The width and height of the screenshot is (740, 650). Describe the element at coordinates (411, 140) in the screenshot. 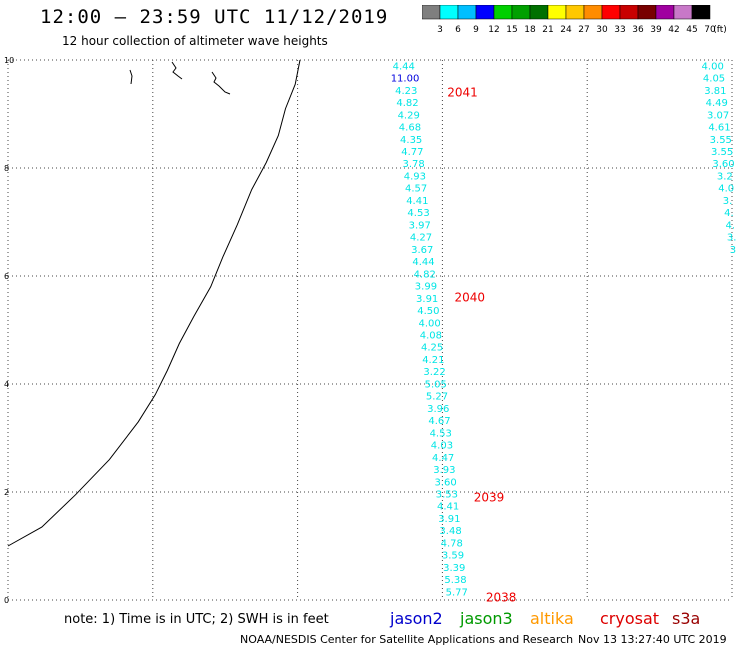

I see `wave-height-label: 4.35` at that location.